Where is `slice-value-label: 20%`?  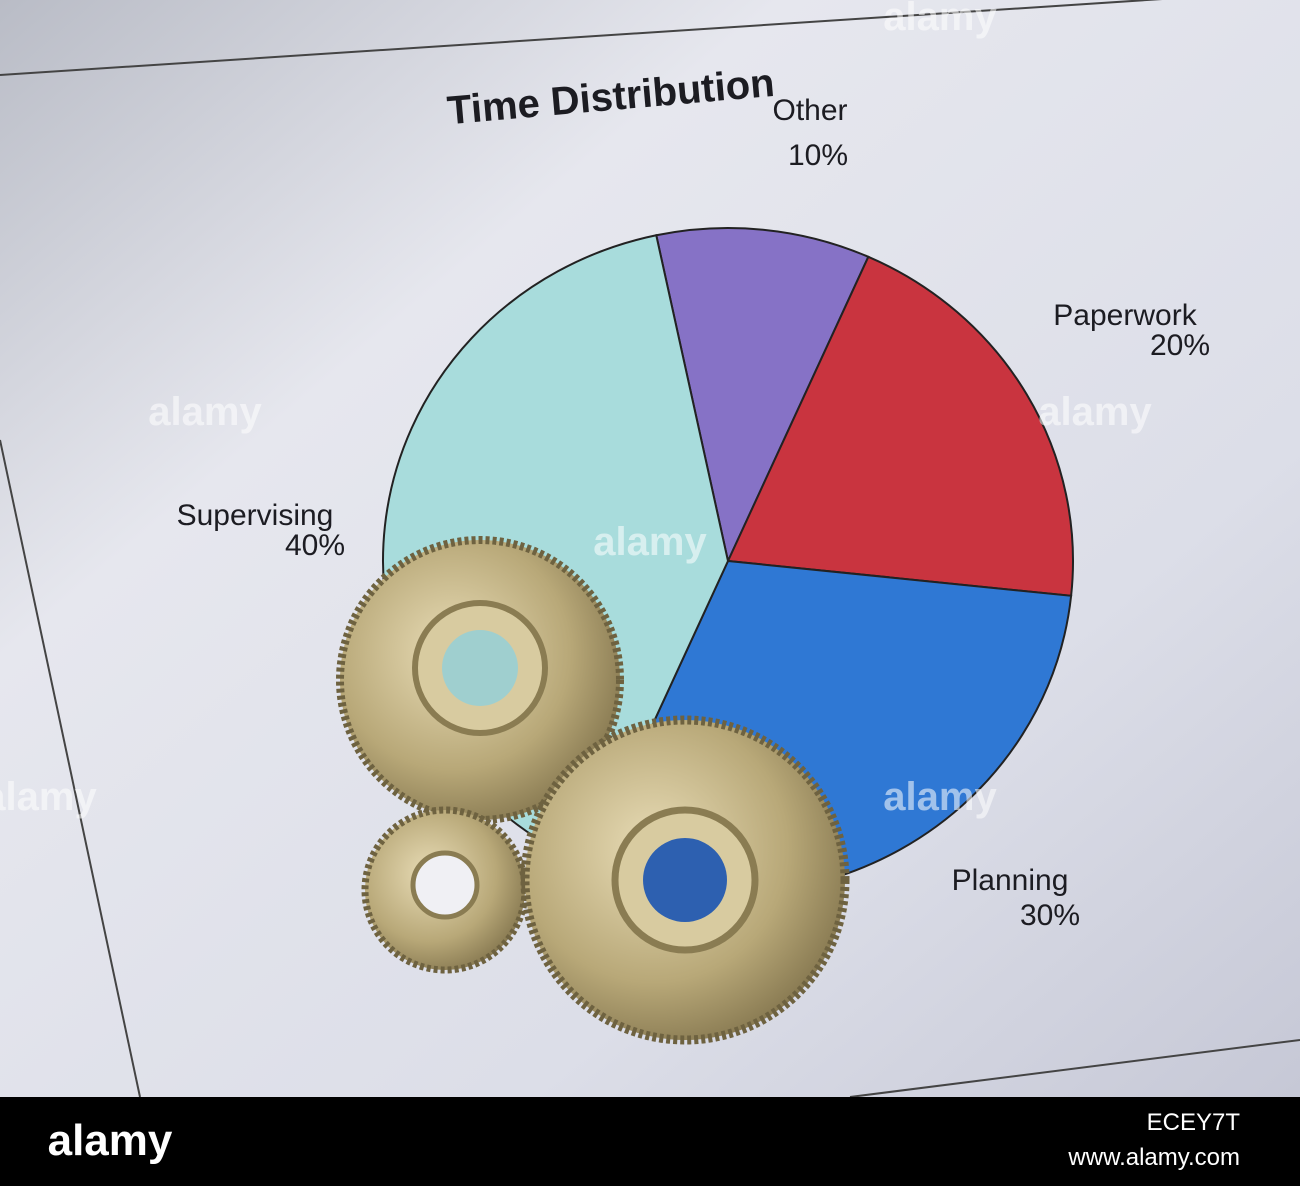 slice-value-label: 20% is located at coordinates (1180, 345).